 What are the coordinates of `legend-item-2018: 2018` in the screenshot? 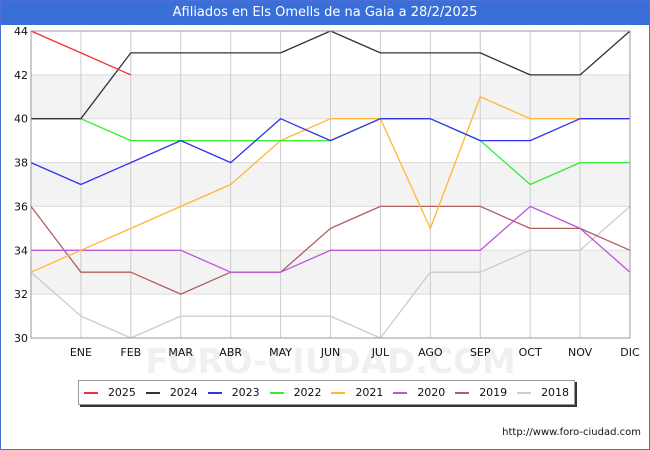 It's located at (543, 392).